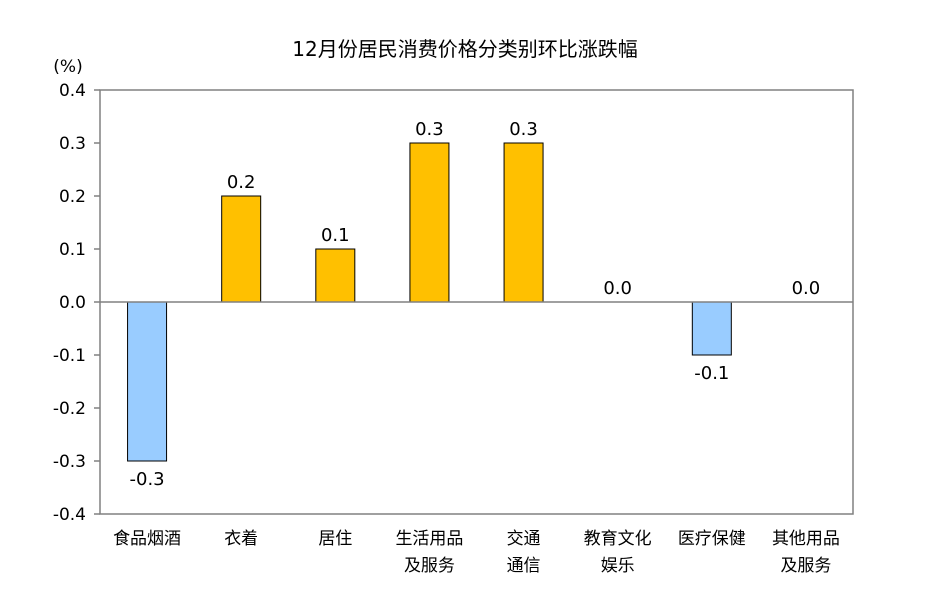 The image size is (929, 614). I want to click on y-tick-label: 0.3, so click(72, 144).